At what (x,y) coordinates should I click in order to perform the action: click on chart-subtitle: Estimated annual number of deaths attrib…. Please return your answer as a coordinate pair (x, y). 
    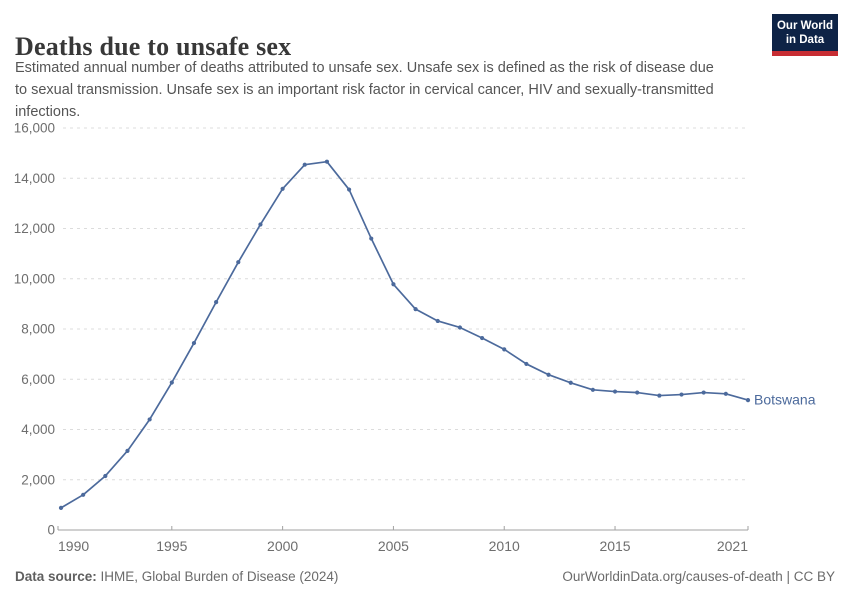
    Looking at the image, I should click on (364, 90).